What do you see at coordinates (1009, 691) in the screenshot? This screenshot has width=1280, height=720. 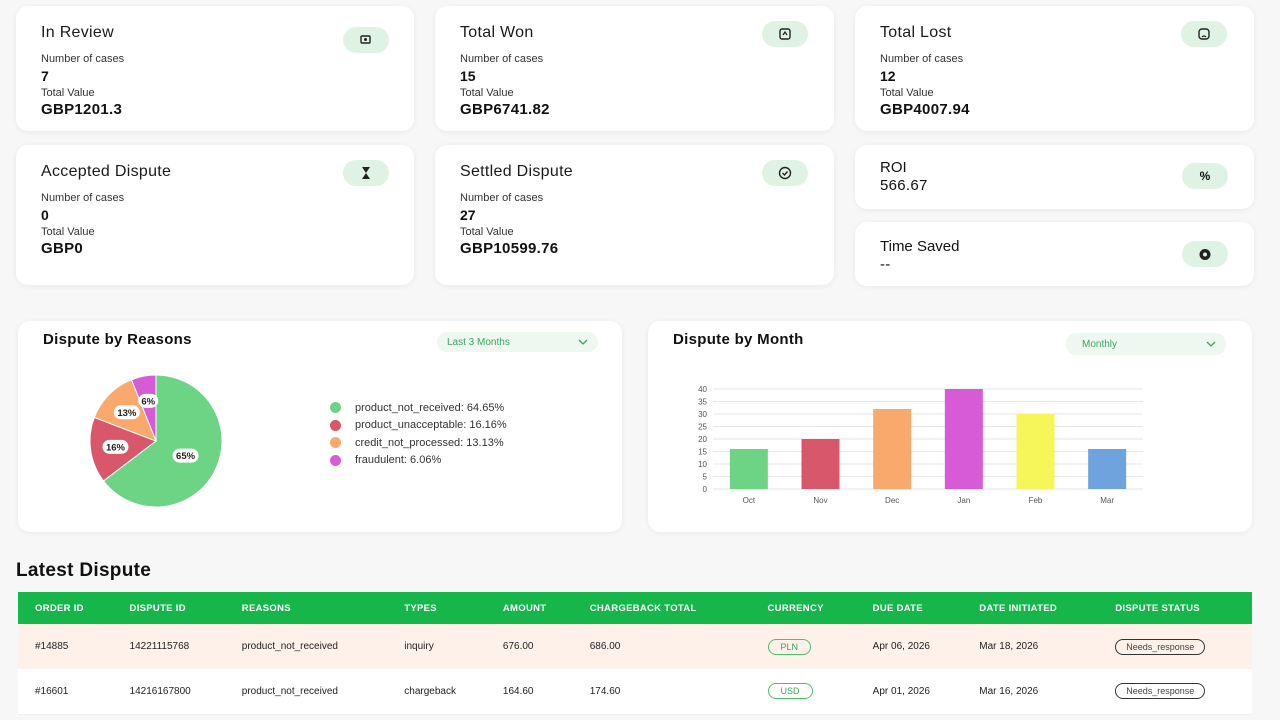 I see `date-initiated-cell: Mar 16, 2026` at bounding box center [1009, 691].